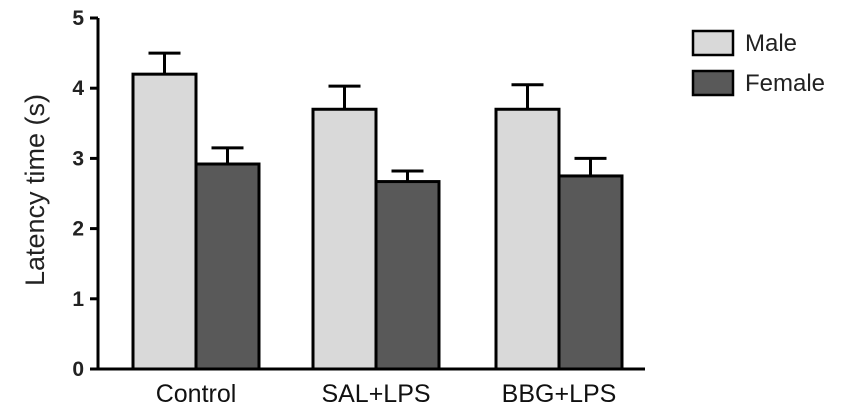 This screenshot has height=417, width=850. What do you see at coordinates (771, 43) in the screenshot?
I see `legend-label-male: Male` at bounding box center [771, 43].